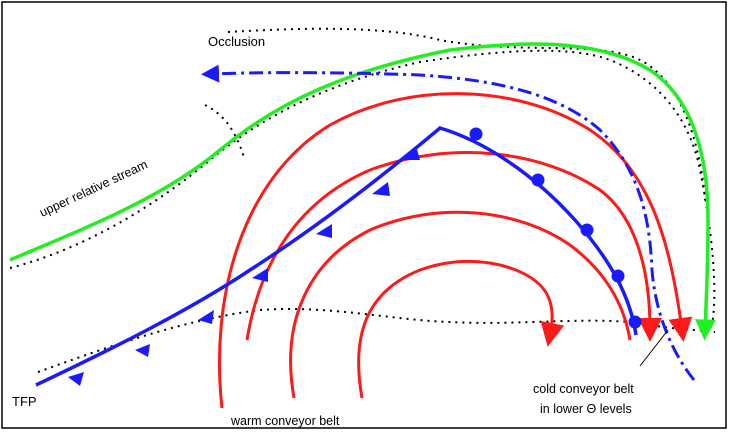  What do you see at coordinates (24, 401) in the screenshot?
I see `tfp-label: TFP` at bounding box center [24, 401].